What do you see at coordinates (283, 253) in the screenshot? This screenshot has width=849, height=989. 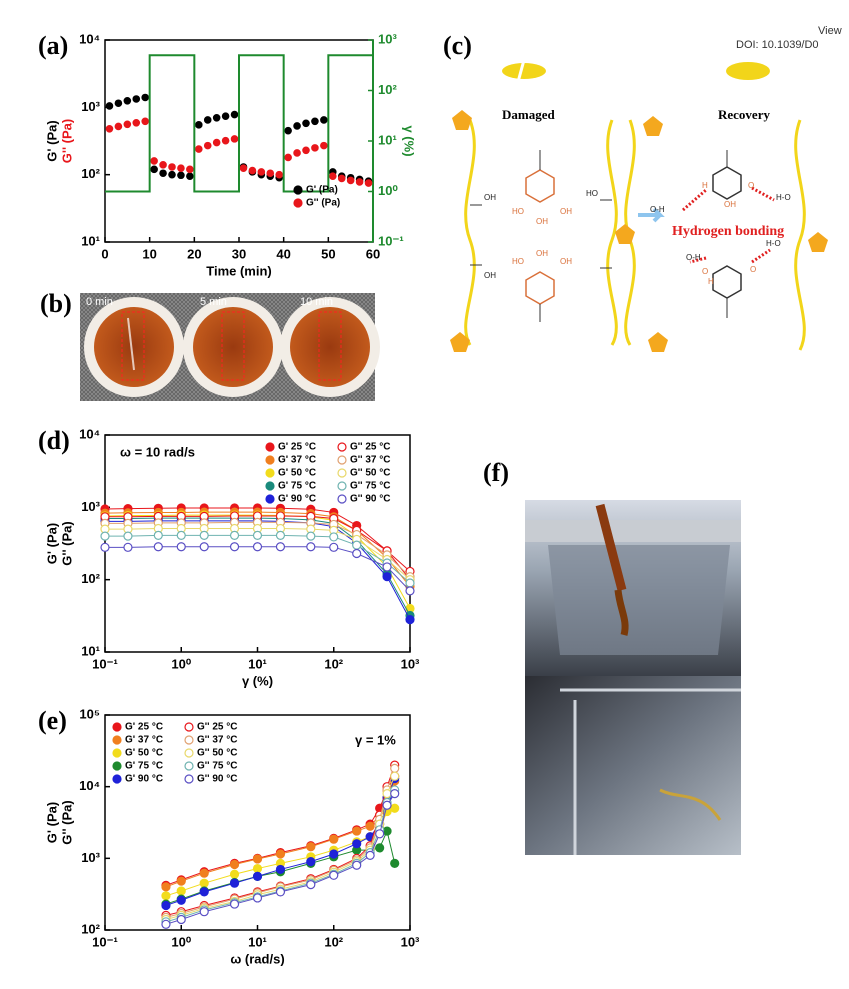 I see `x-tick-label: 40` at bounding box center [283, 253].